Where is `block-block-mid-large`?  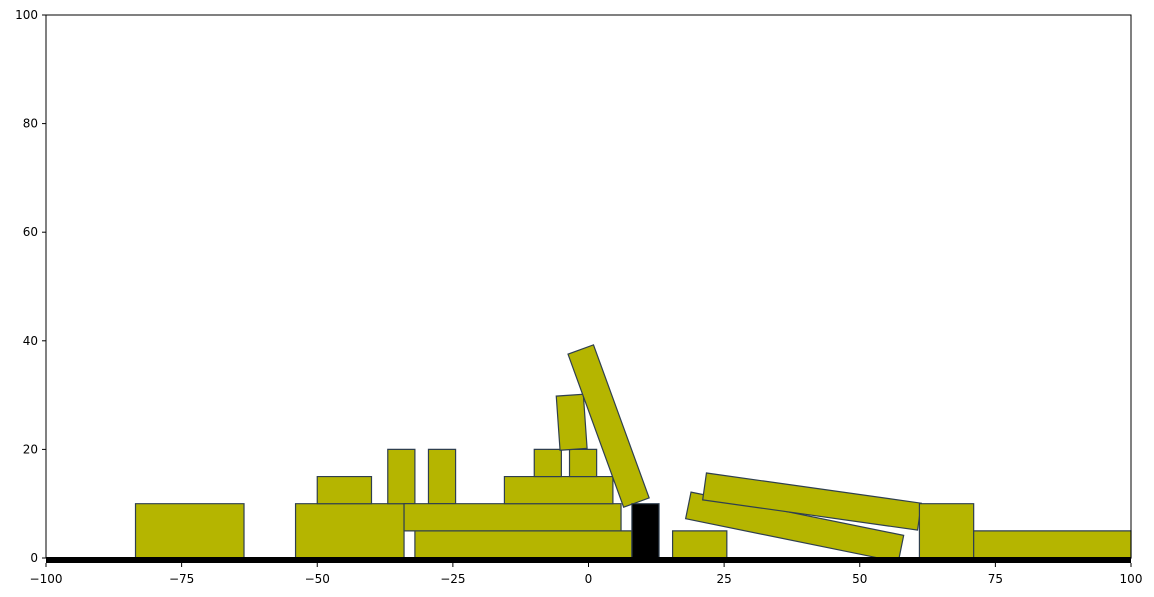
block-block-mid-large is located at coordinates (349, 531).